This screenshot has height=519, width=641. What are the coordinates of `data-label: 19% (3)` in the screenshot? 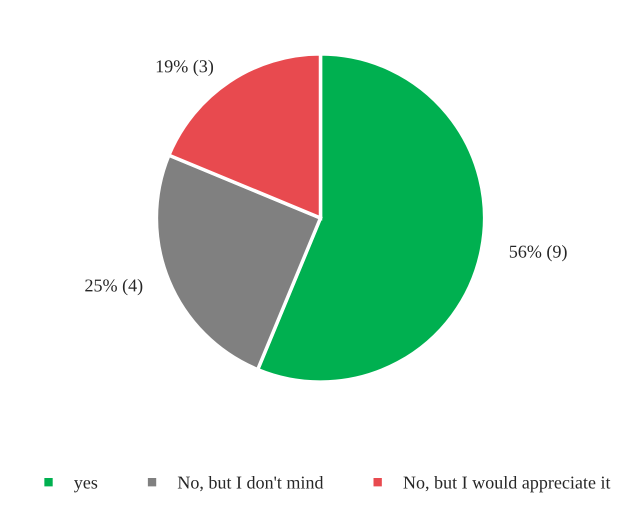 It's located at (185, 68).